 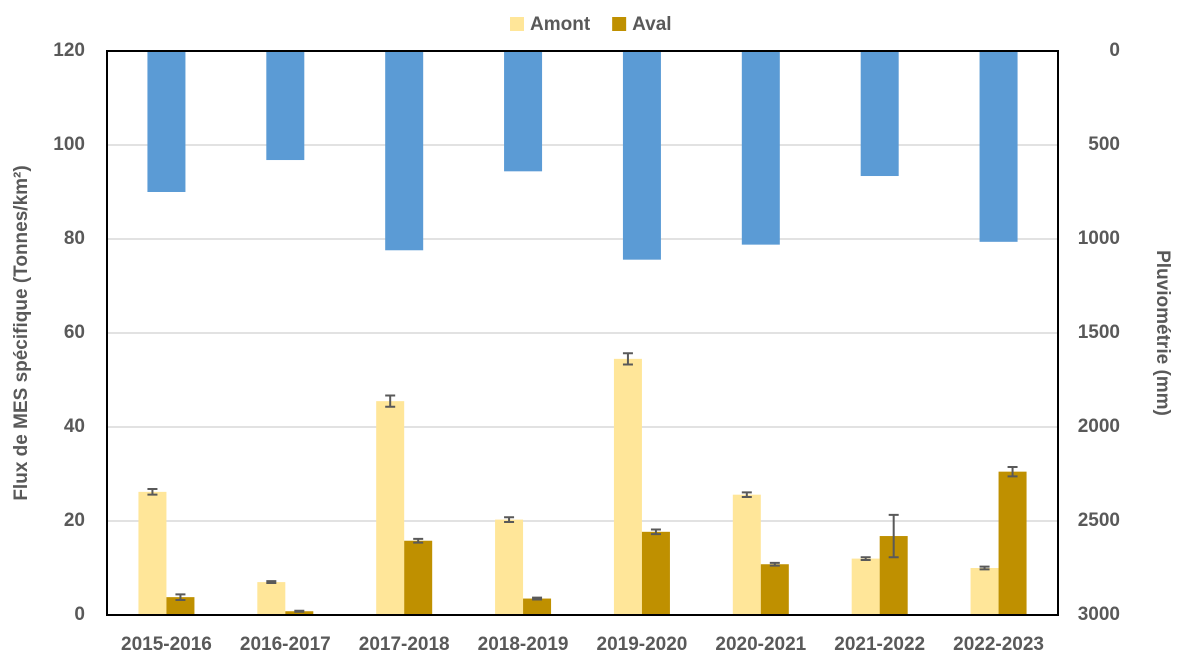 What do you see at coordinates (1099, 614) in the screenshot?
I see `y2-tick-label: 3000` at bounding box center [1099, 614].